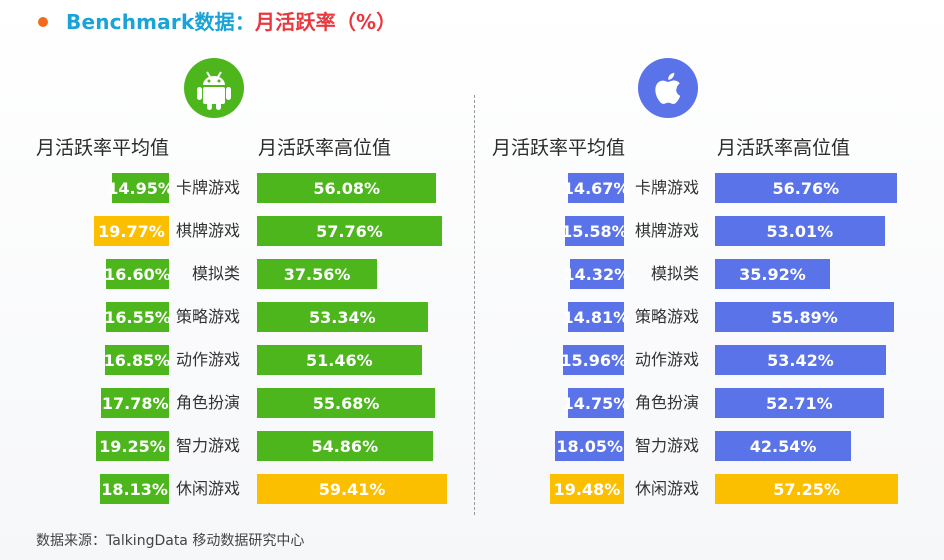  Describe the element at coordinates (207, 402) in the screenshot. I see `android-category-label-5: 角色扮演` at that location.